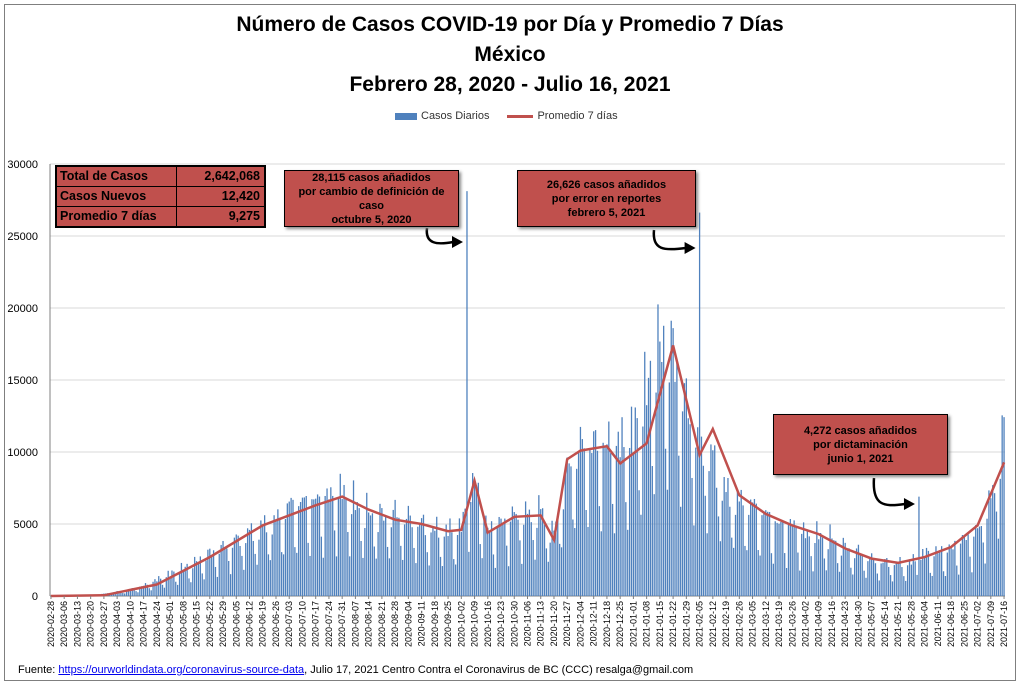 This screenshot has height=685, width=1020. What do you see at coordinates (406, 116) in the screenshot?
I see `legend-swatch-bars` at bounding box center [406, 116].